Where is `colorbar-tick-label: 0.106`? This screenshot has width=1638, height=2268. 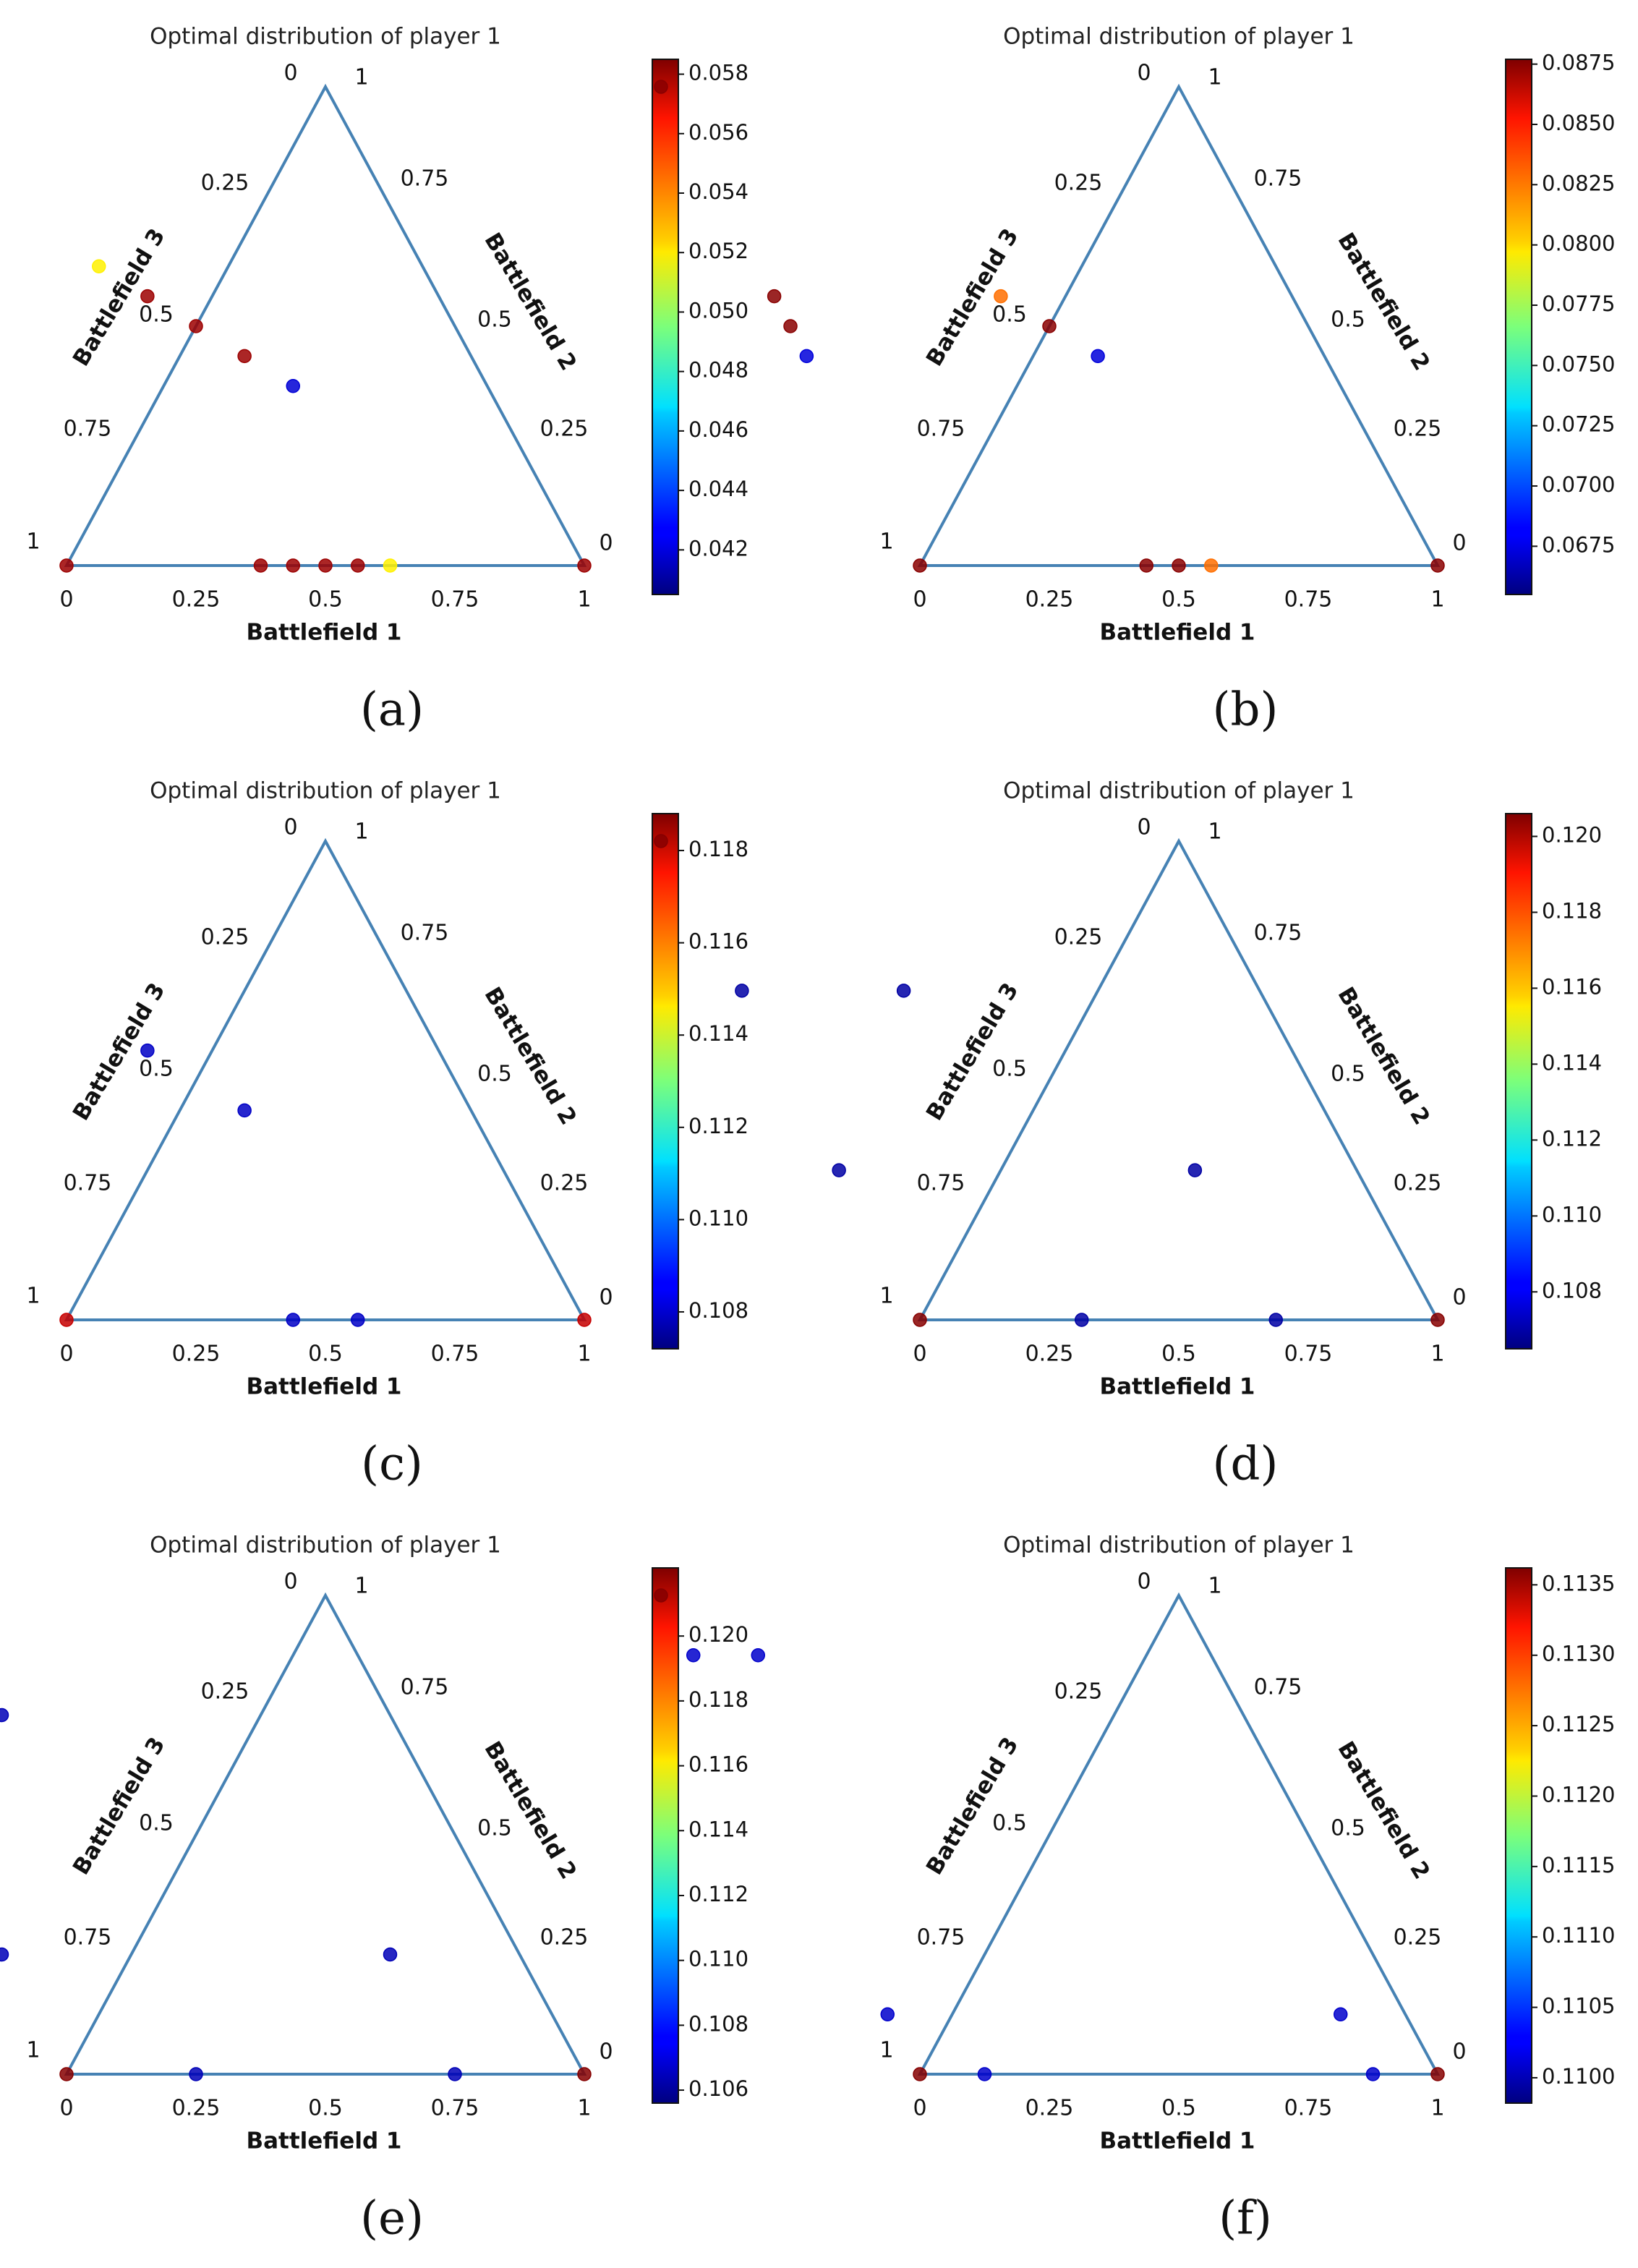 colorbar-tick-label: 0.106 is located at coordinates (718, 2088).